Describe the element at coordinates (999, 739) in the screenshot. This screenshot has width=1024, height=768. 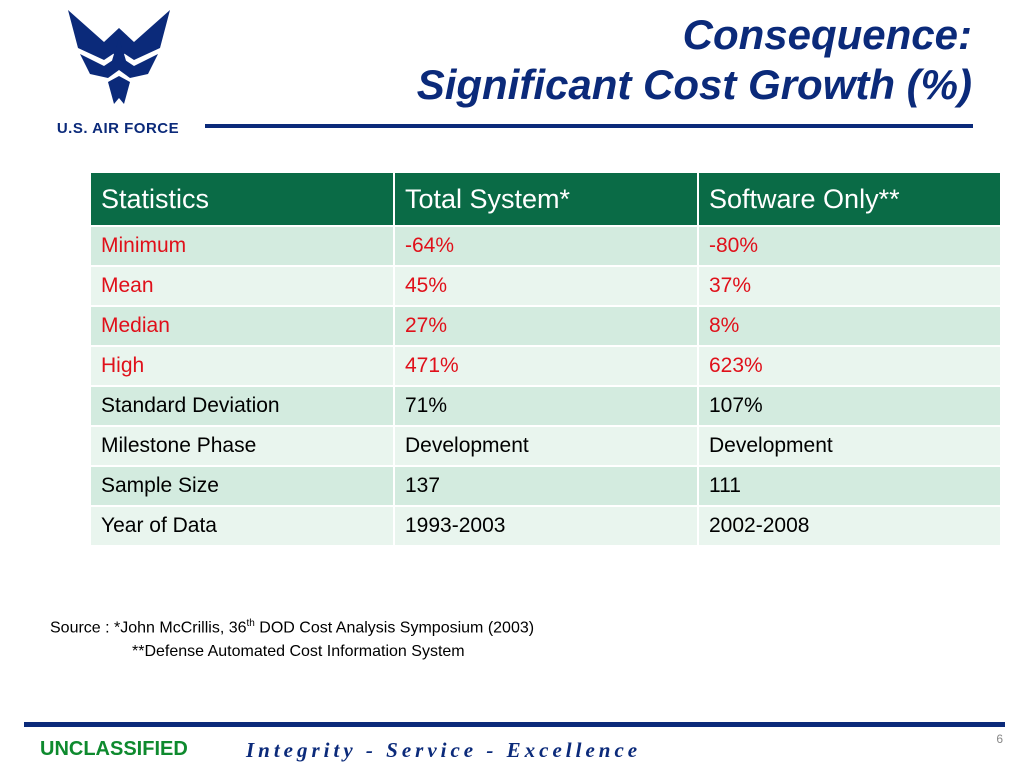
I see `page-number: 6` at that location.